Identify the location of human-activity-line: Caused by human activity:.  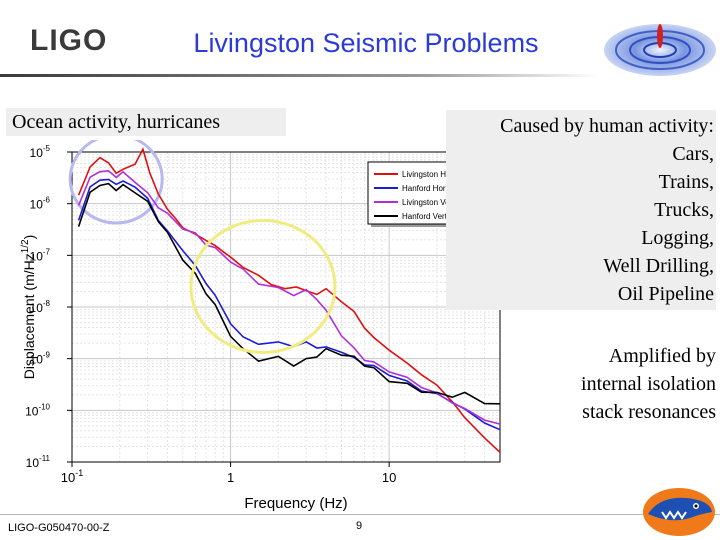
(607, 126).